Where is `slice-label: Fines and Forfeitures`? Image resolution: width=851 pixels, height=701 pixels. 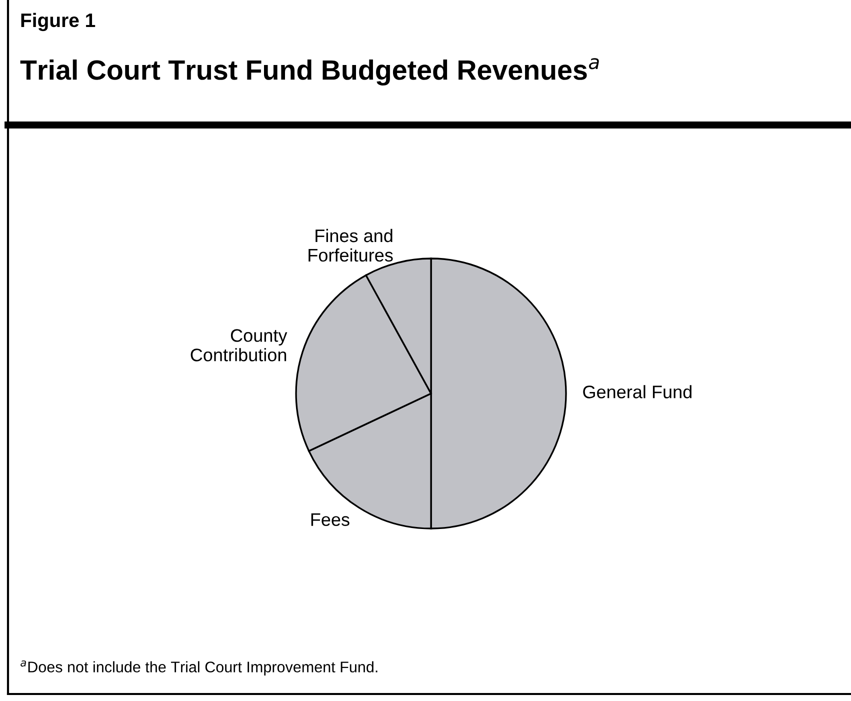
slice-label: Fines and Forfeitures is located at coordinates (350, 245).